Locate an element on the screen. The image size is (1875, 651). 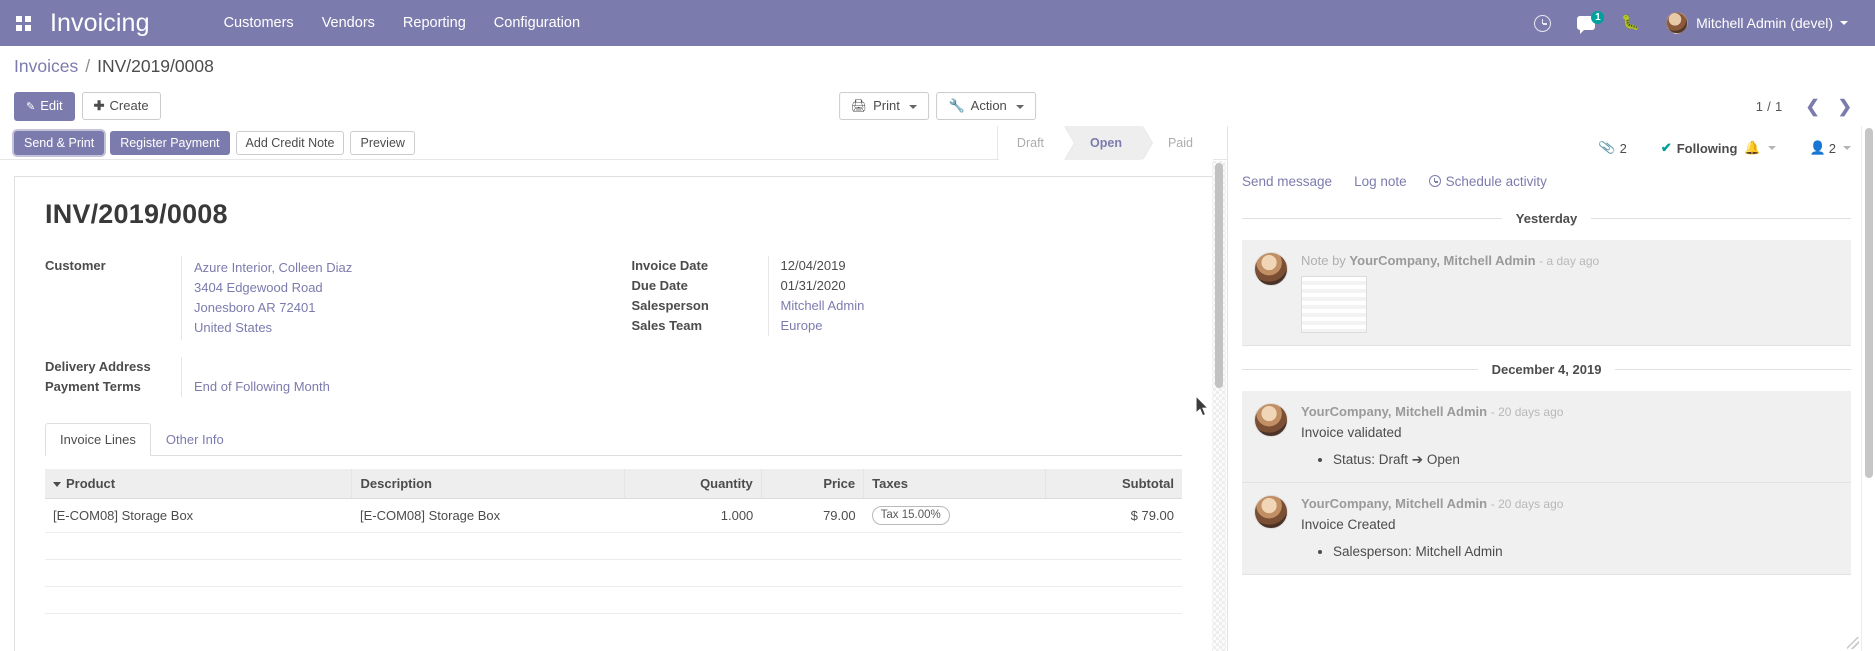
cell-description: [E-COM08] Storage Box is located at coordinates (488, 515).